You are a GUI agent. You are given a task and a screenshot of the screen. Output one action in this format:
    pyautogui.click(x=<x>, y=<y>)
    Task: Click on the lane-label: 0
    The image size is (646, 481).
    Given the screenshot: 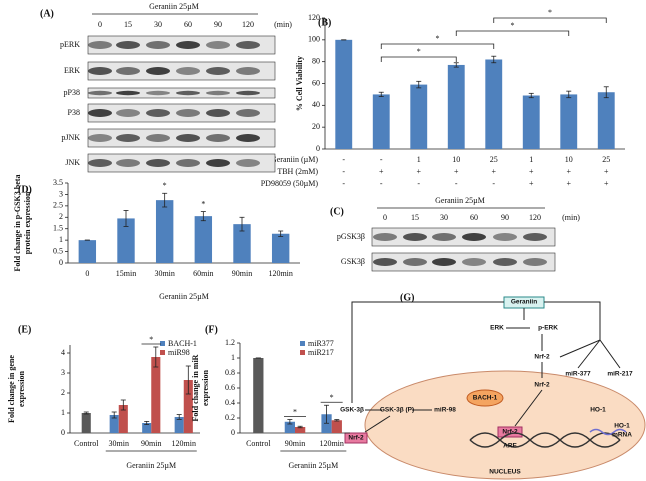 What is the action you would take?
    pyautogui.click(x=385, y=217)
    